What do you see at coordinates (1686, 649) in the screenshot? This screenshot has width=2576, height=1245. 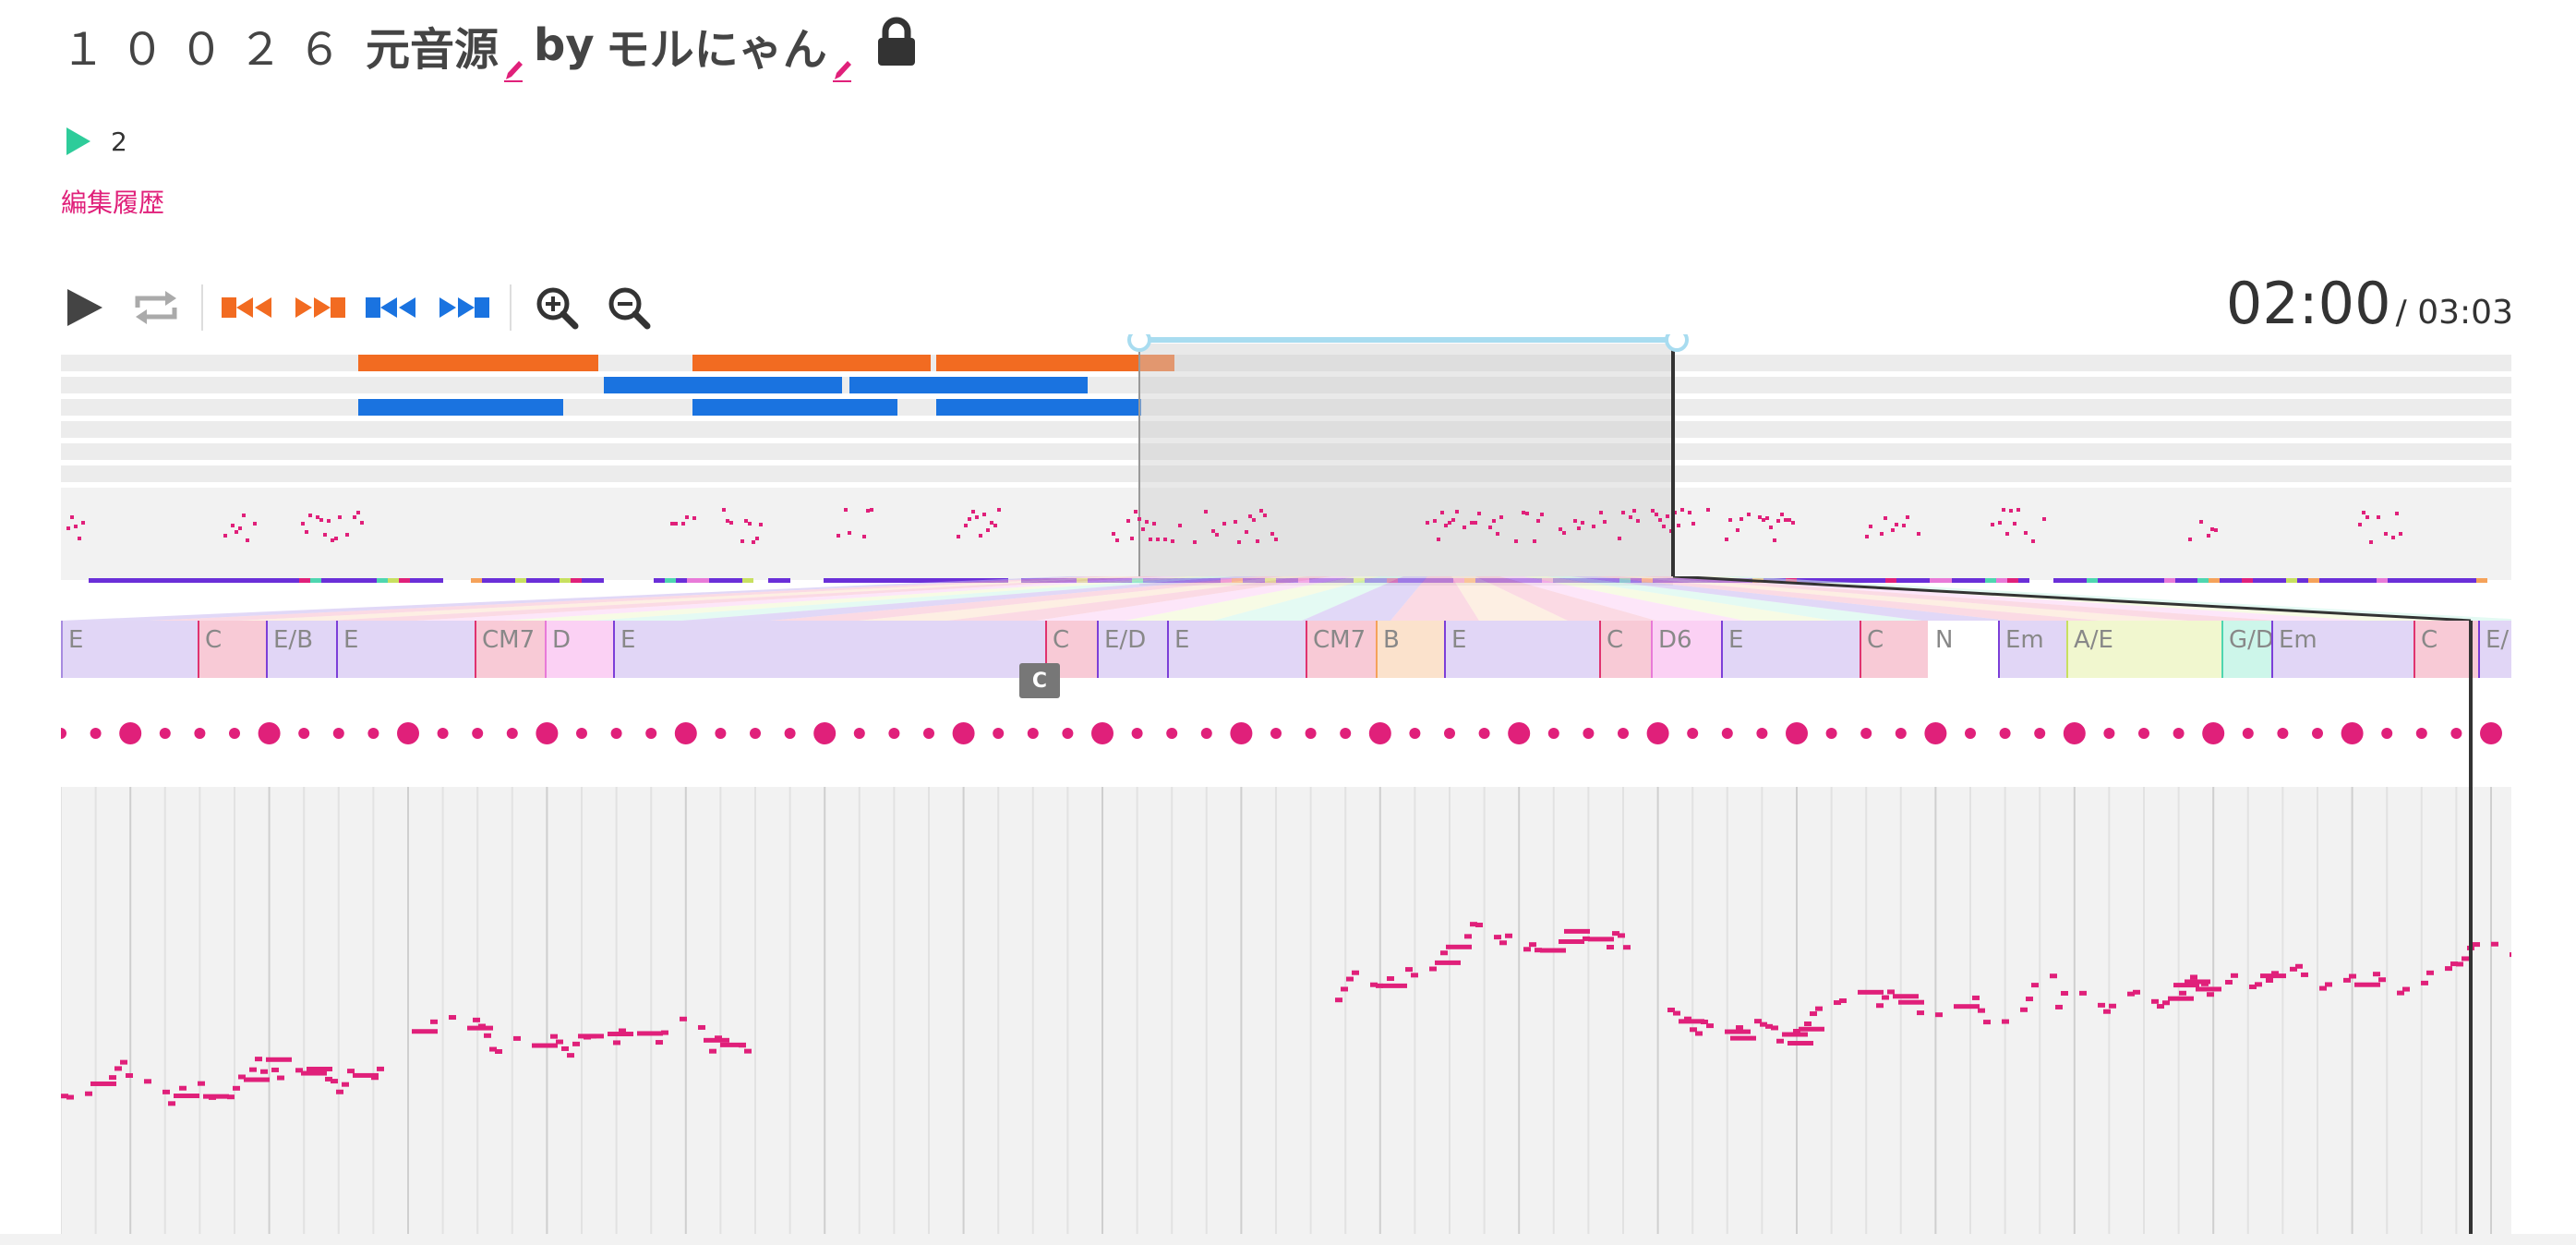 I see `chord-cell: D6` at bounding box center [1686, 649].